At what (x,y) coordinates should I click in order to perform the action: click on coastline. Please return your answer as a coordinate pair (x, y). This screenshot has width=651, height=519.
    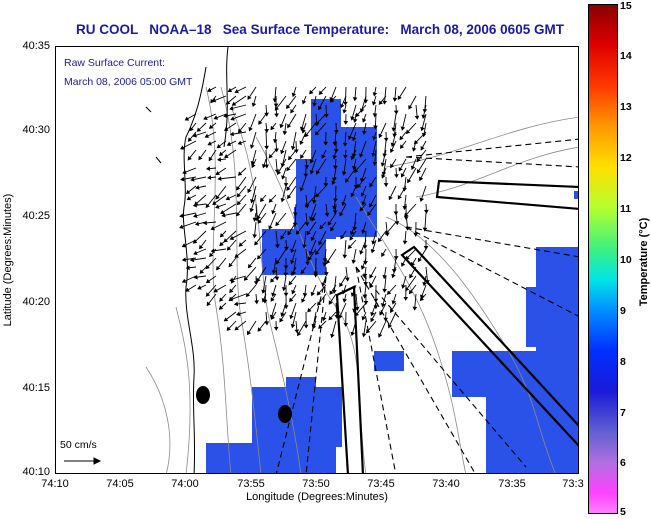
    Looking at the image, I should click on (187, 260).